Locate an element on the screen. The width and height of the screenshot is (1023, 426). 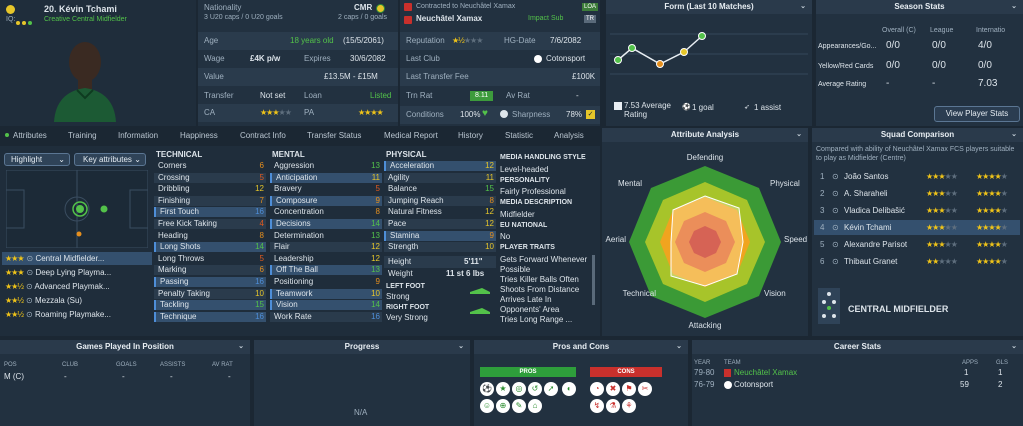
attribute-row: Concentration 8 is located at coordinates (326, 212).